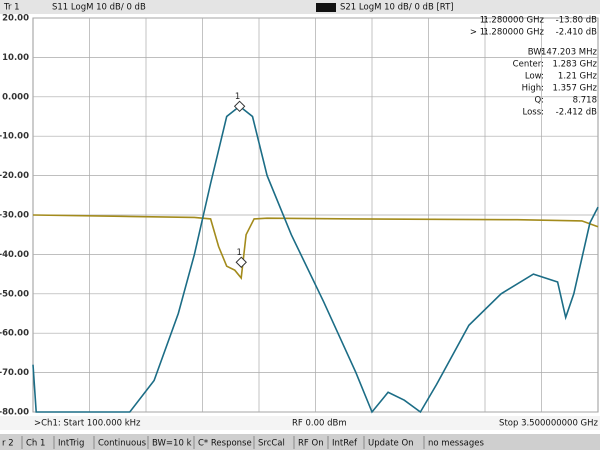 The image size is (600, 450). I want to click on readout-index: > 1:, so click(479, 33).